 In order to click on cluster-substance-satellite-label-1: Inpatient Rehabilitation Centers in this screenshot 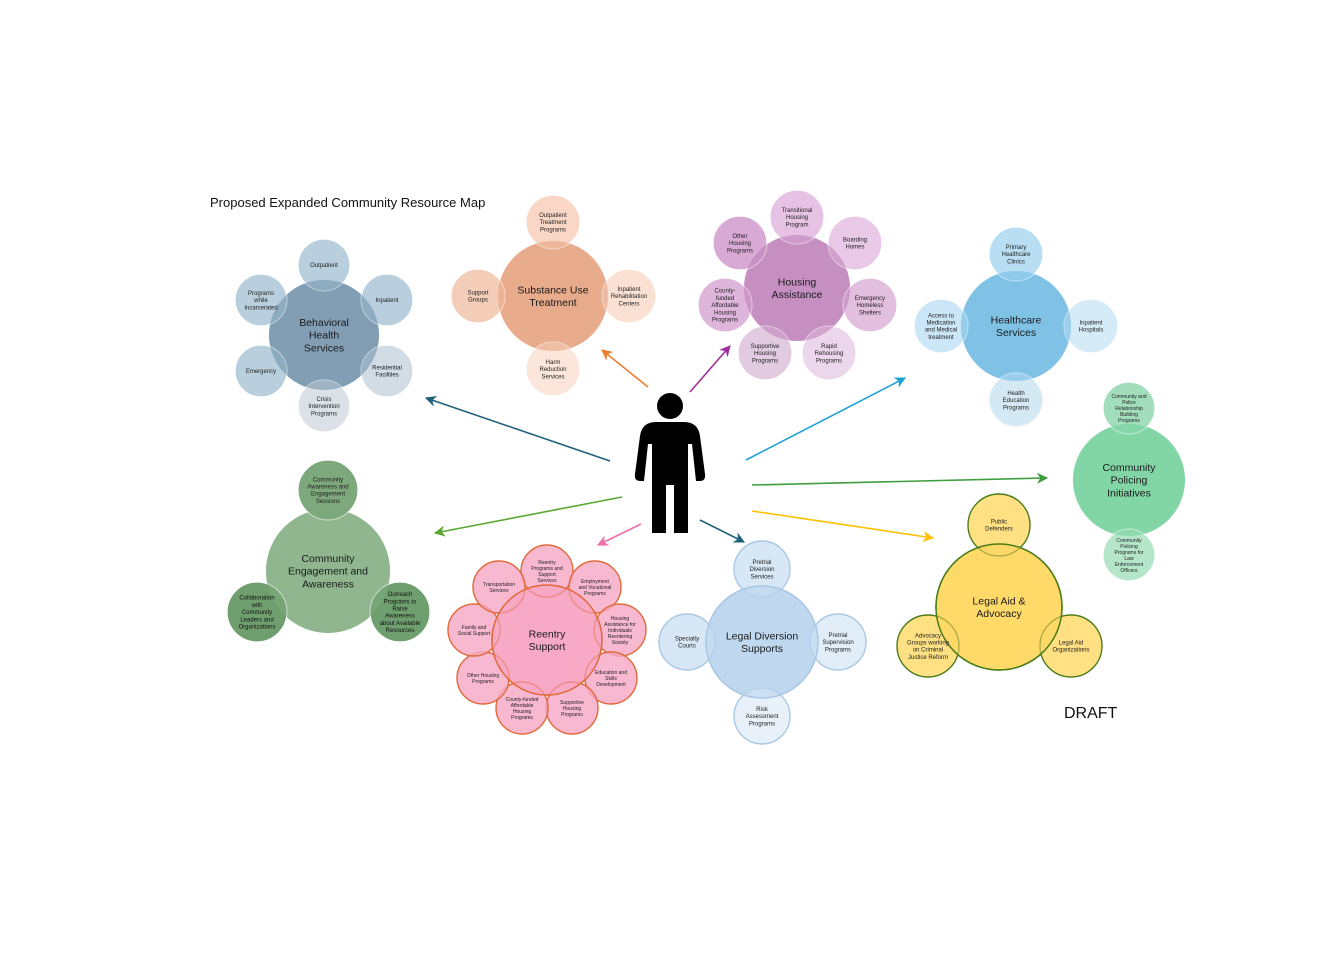, I will do `click(629, 297)`.